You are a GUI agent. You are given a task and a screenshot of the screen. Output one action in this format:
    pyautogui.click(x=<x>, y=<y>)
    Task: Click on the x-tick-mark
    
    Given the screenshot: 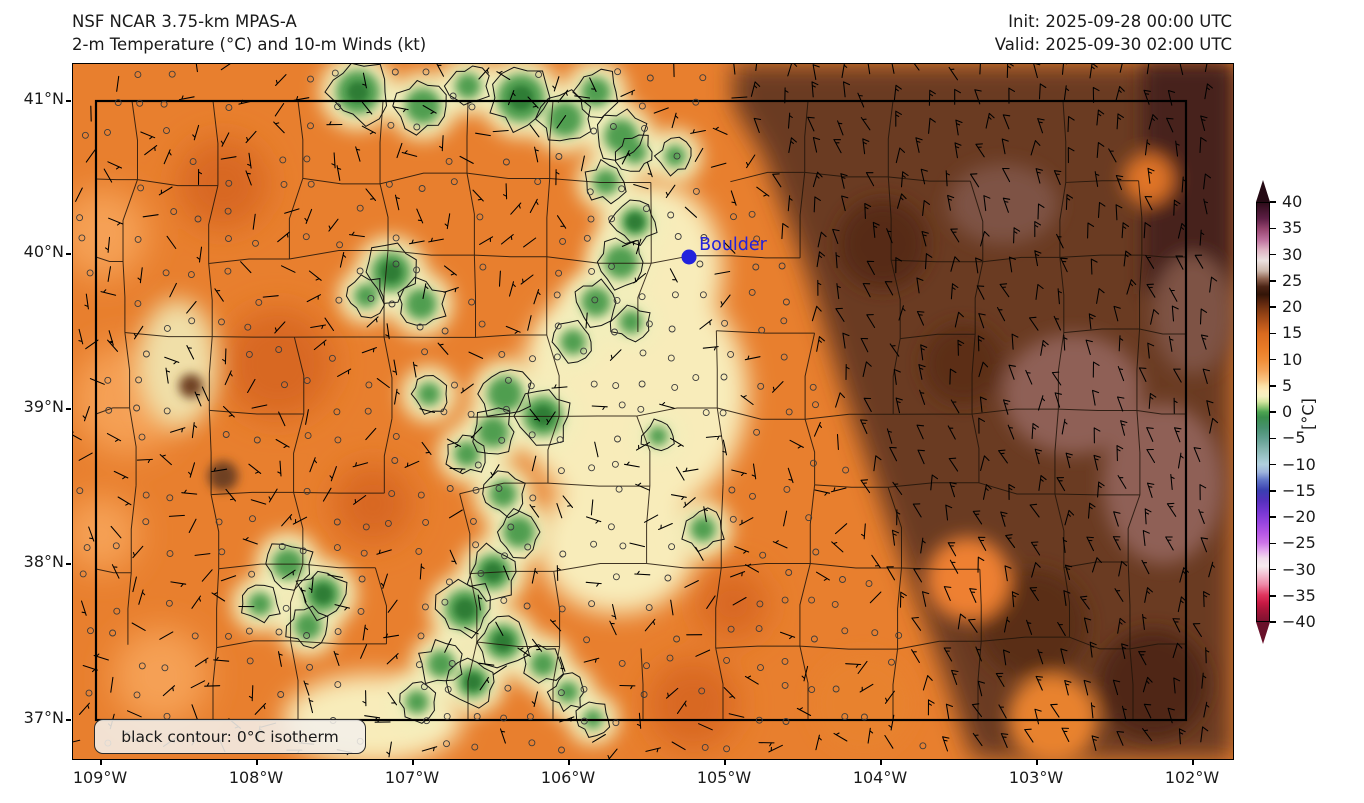 What is the action you would take?
    pyautogui.click(x=1037, y=762)
    